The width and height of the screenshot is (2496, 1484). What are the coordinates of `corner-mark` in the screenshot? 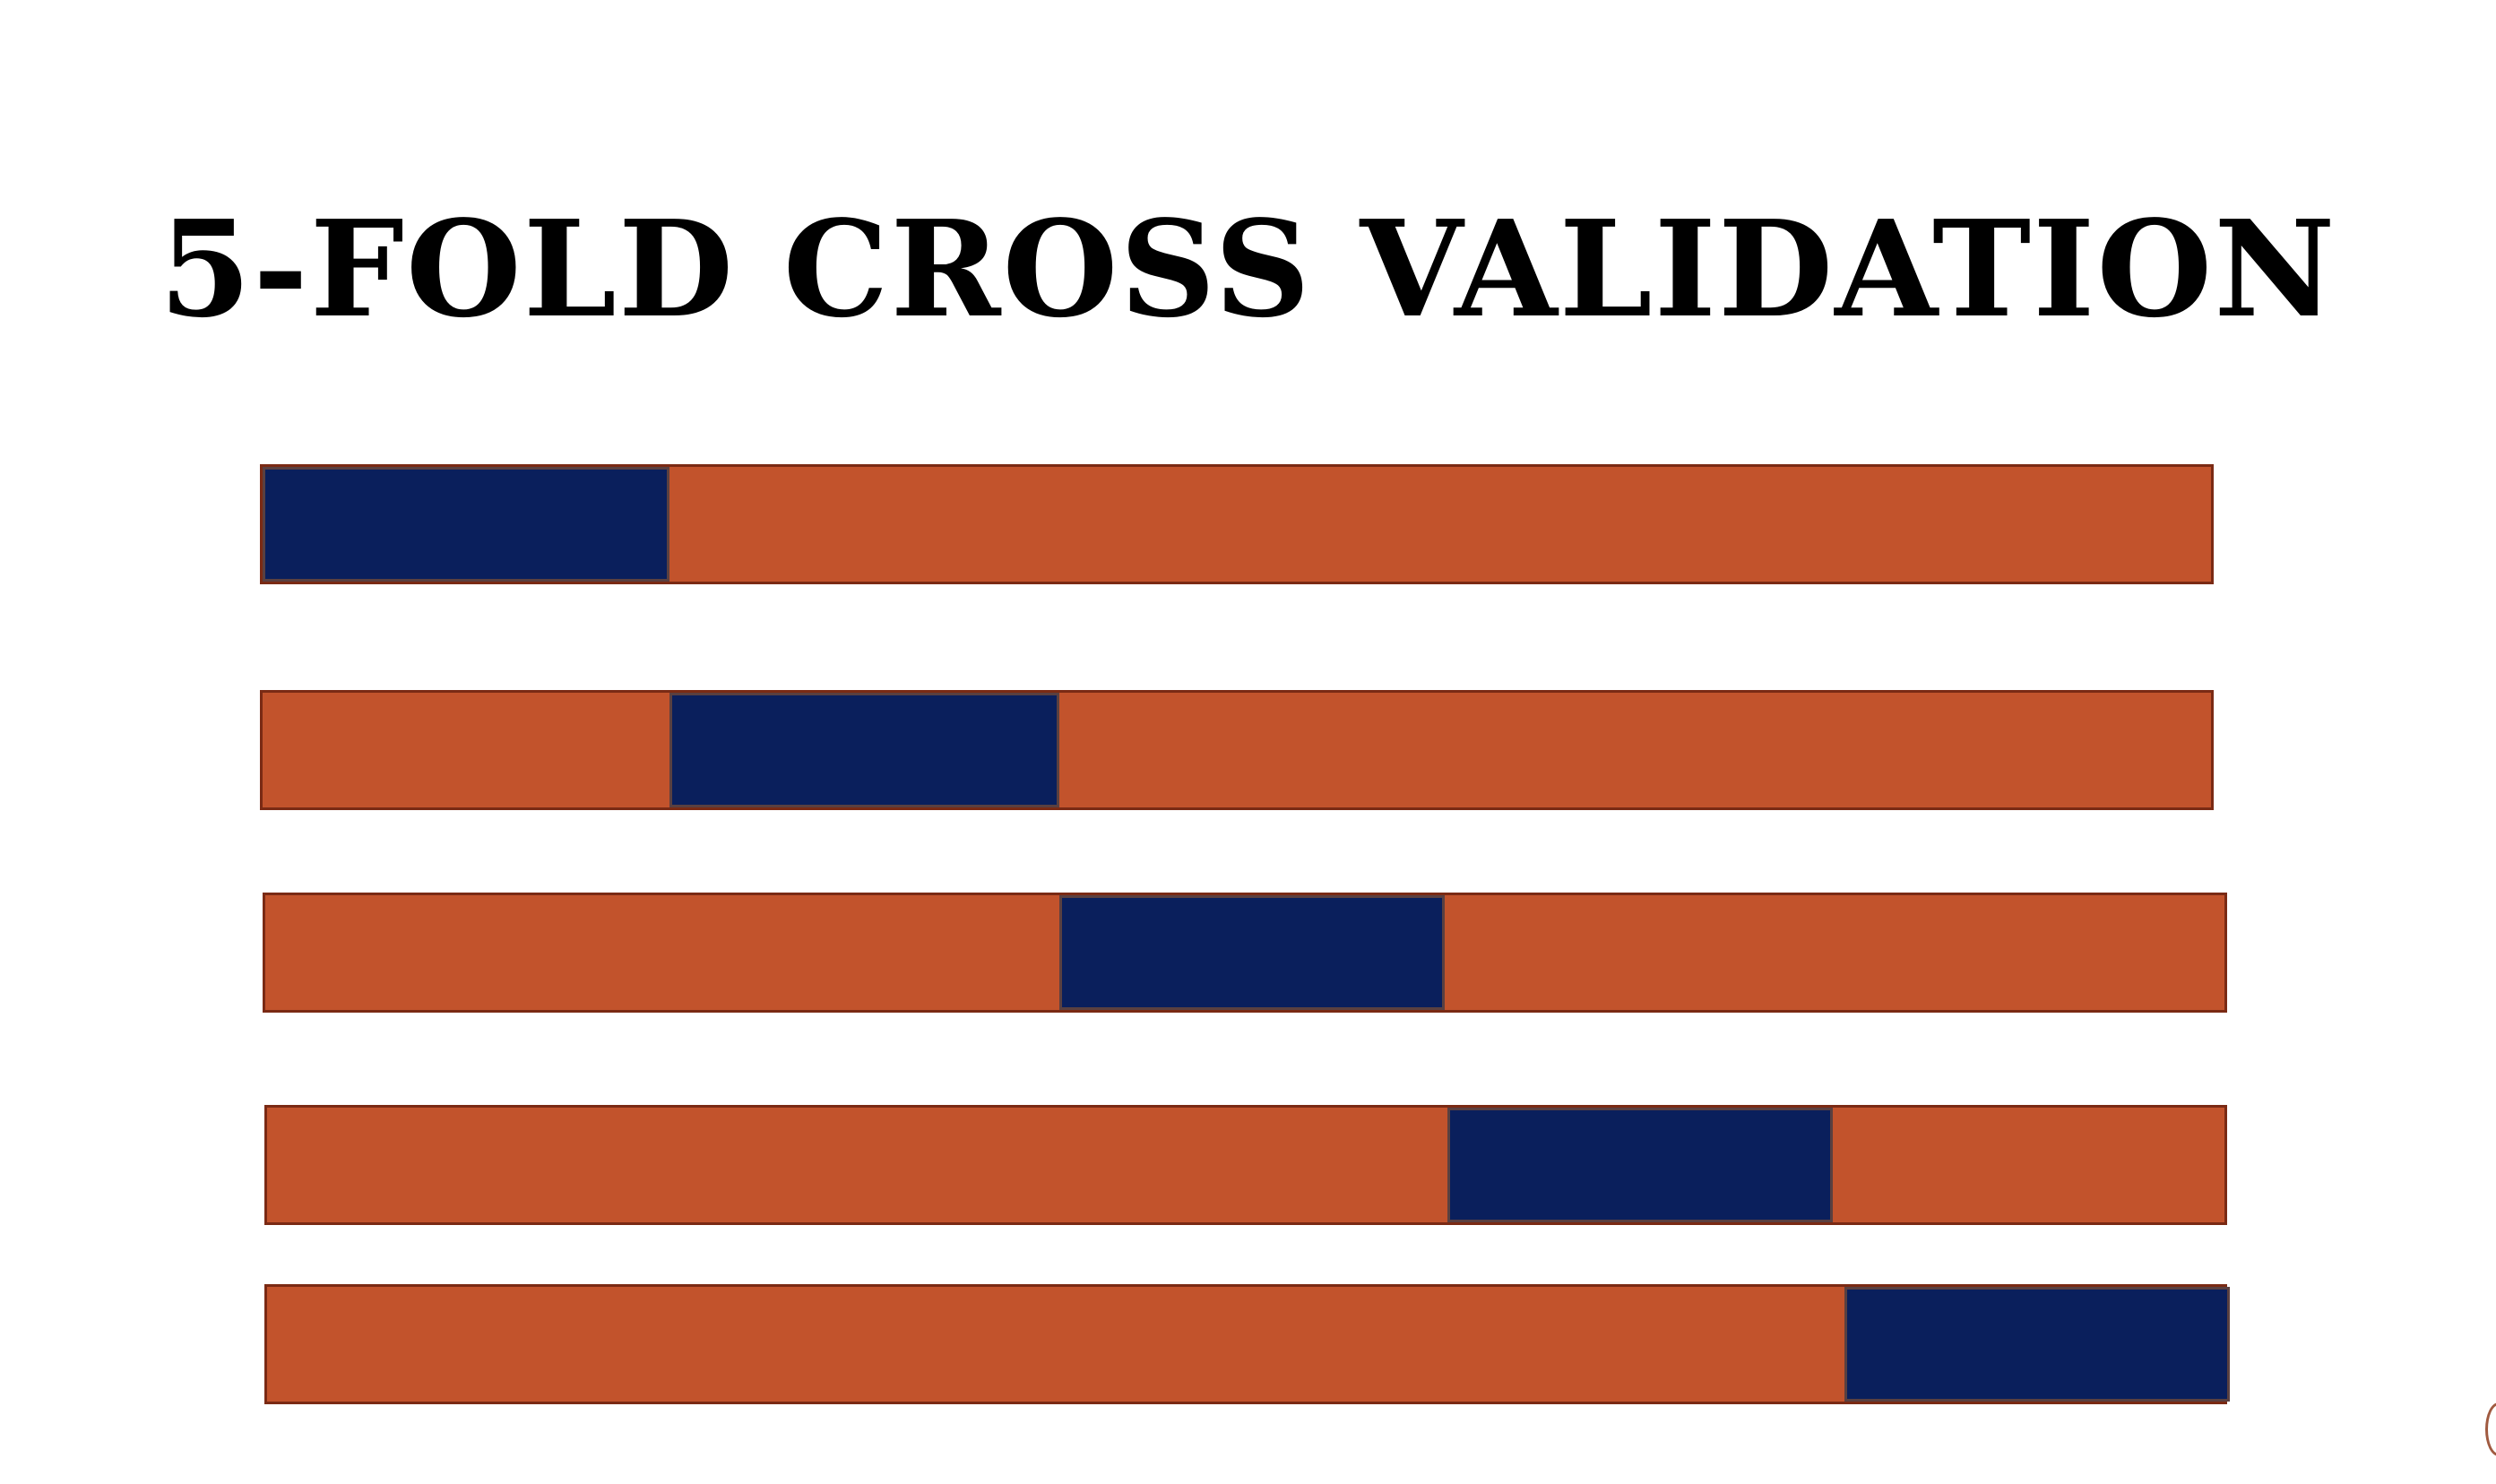 It's located at (2490, 1429).